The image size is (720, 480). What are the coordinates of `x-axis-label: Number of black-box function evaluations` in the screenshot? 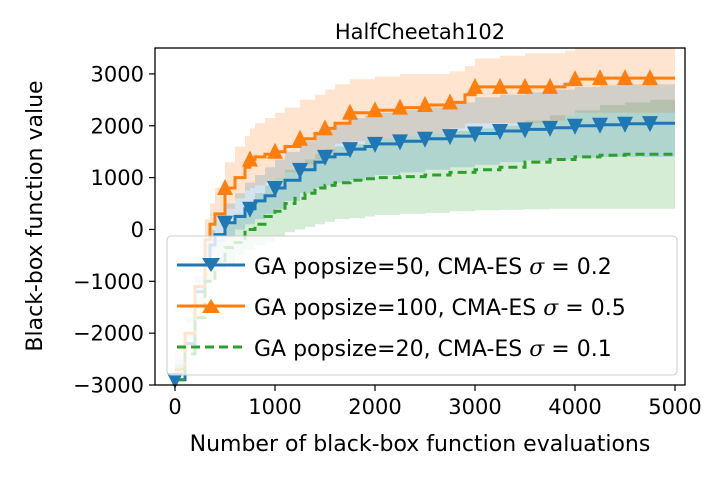 It's located at (420, 444).